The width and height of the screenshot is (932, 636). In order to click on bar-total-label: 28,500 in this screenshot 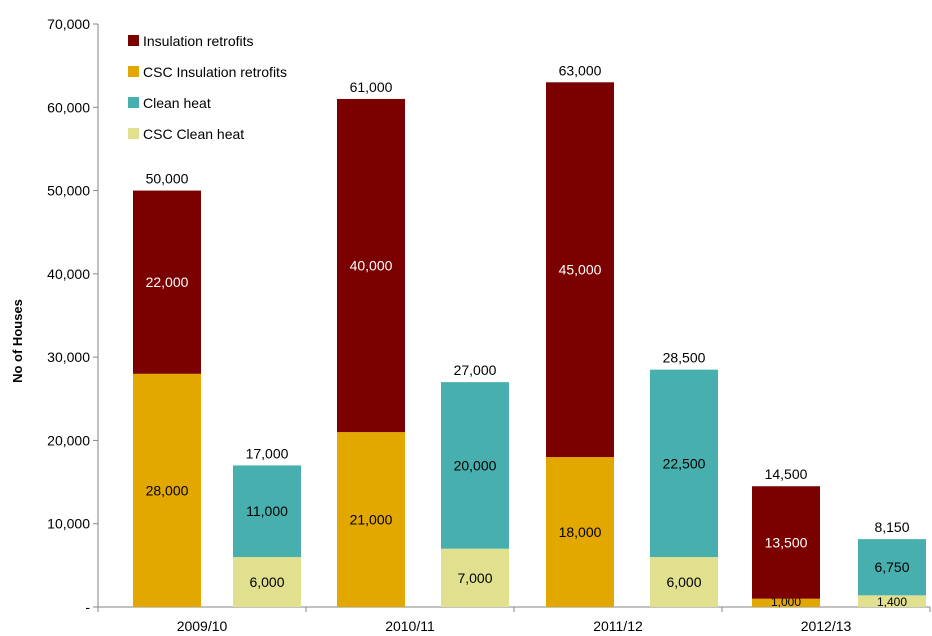, I will do `click(684, 358)`.